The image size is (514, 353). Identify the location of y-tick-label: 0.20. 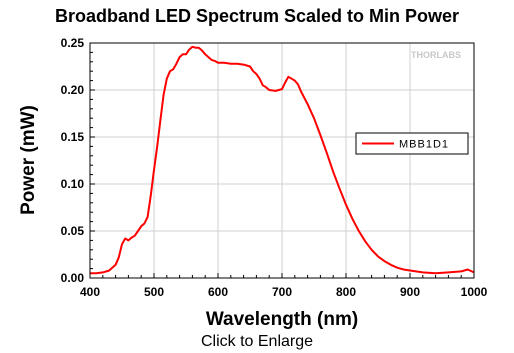
(73, 90).